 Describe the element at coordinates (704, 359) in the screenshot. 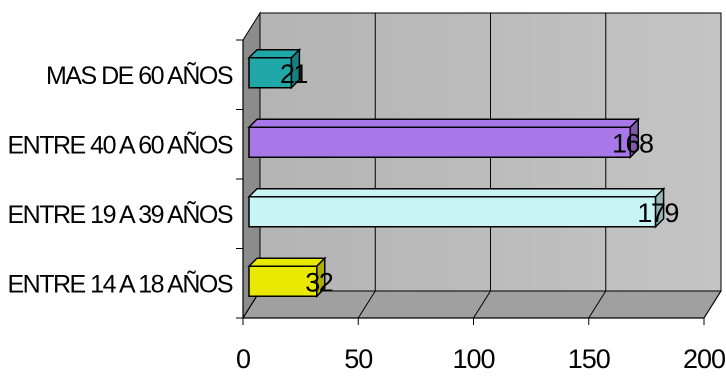

I see `tick-label-200: 200` at that location.